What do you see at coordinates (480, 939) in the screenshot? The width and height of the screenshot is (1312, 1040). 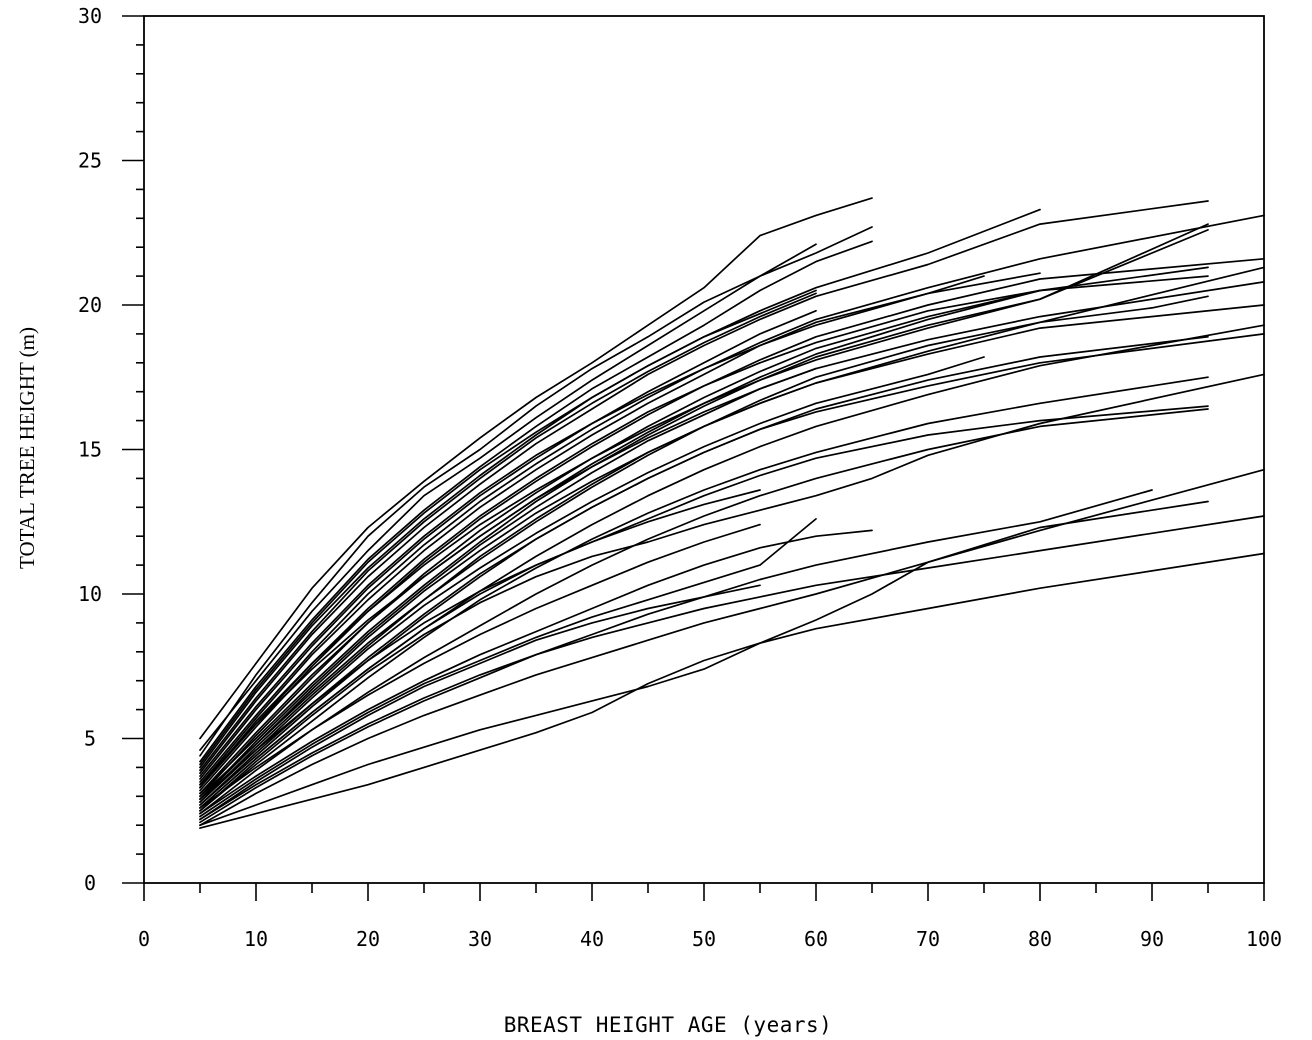 I see `x-tick-label: 30` at bounding box center [480, 939].